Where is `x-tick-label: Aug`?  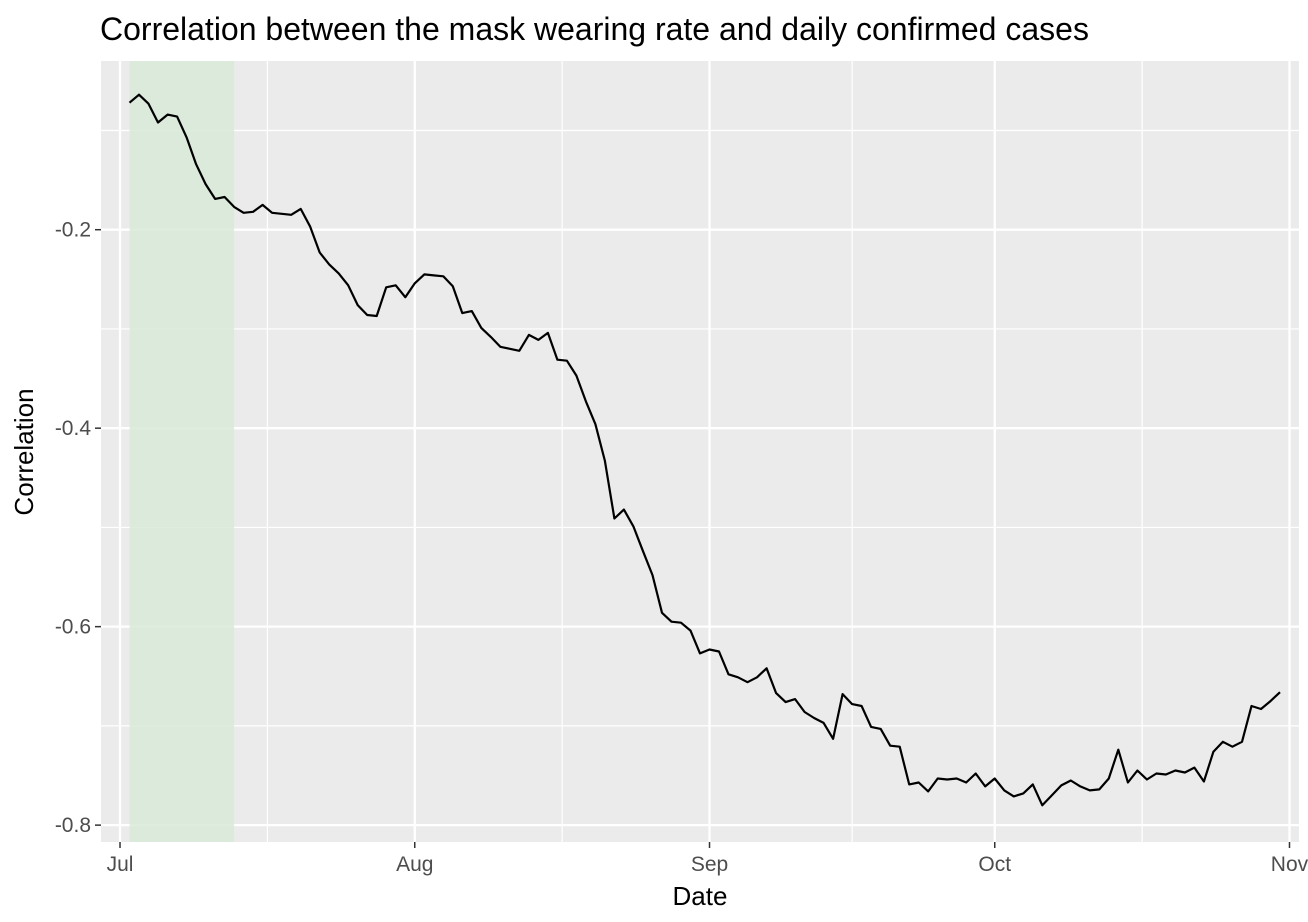
x-tick-label: Aug is located at coordinates (414, 864).